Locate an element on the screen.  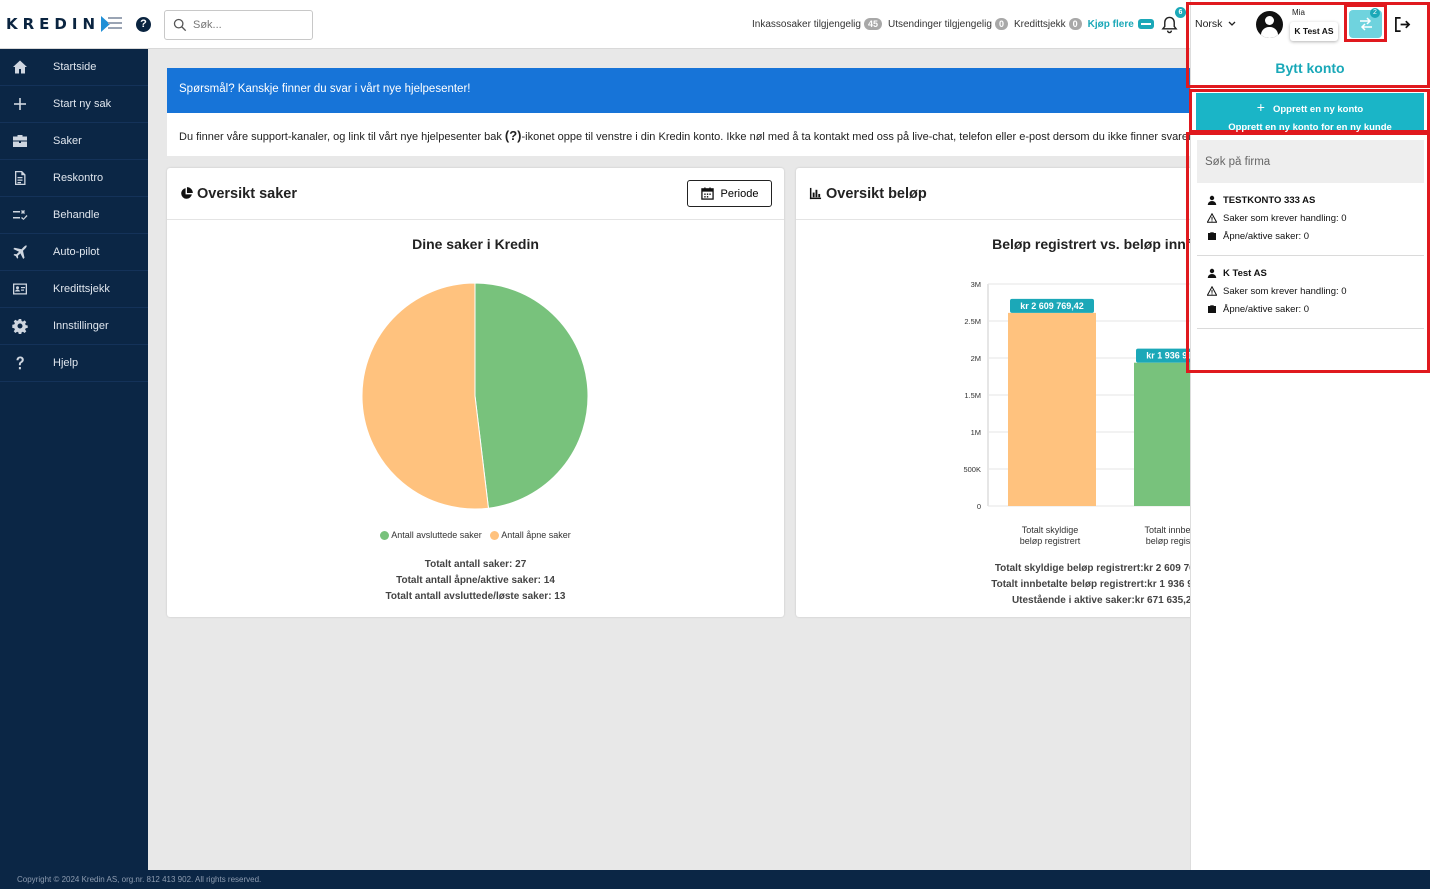
closed-cases: Totalt antall avsluttede/løste saker: 13 is located at coordinates (475, 596).